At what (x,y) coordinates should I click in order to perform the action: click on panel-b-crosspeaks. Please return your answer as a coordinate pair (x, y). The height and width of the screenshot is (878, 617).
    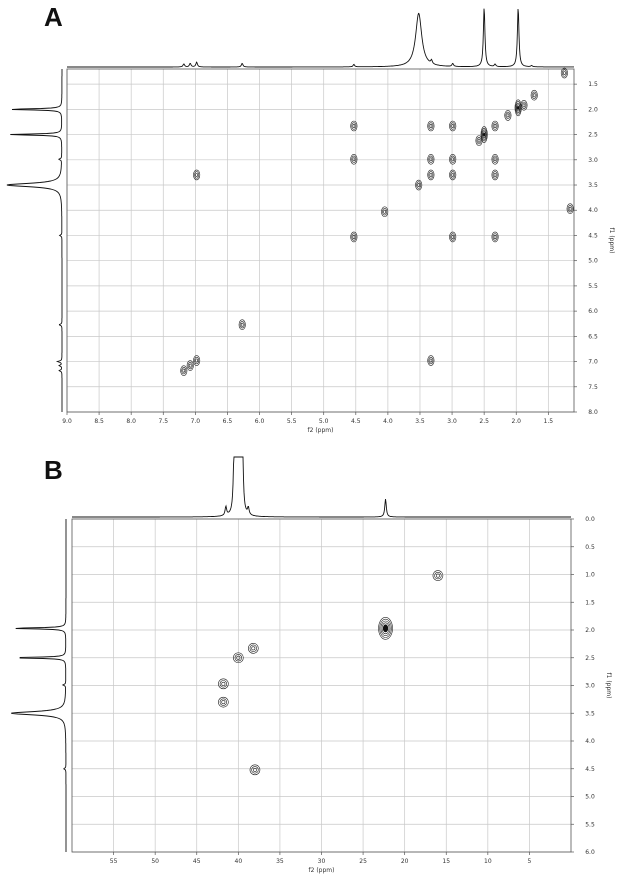
    Looking at the image, I should click on (331, 673).